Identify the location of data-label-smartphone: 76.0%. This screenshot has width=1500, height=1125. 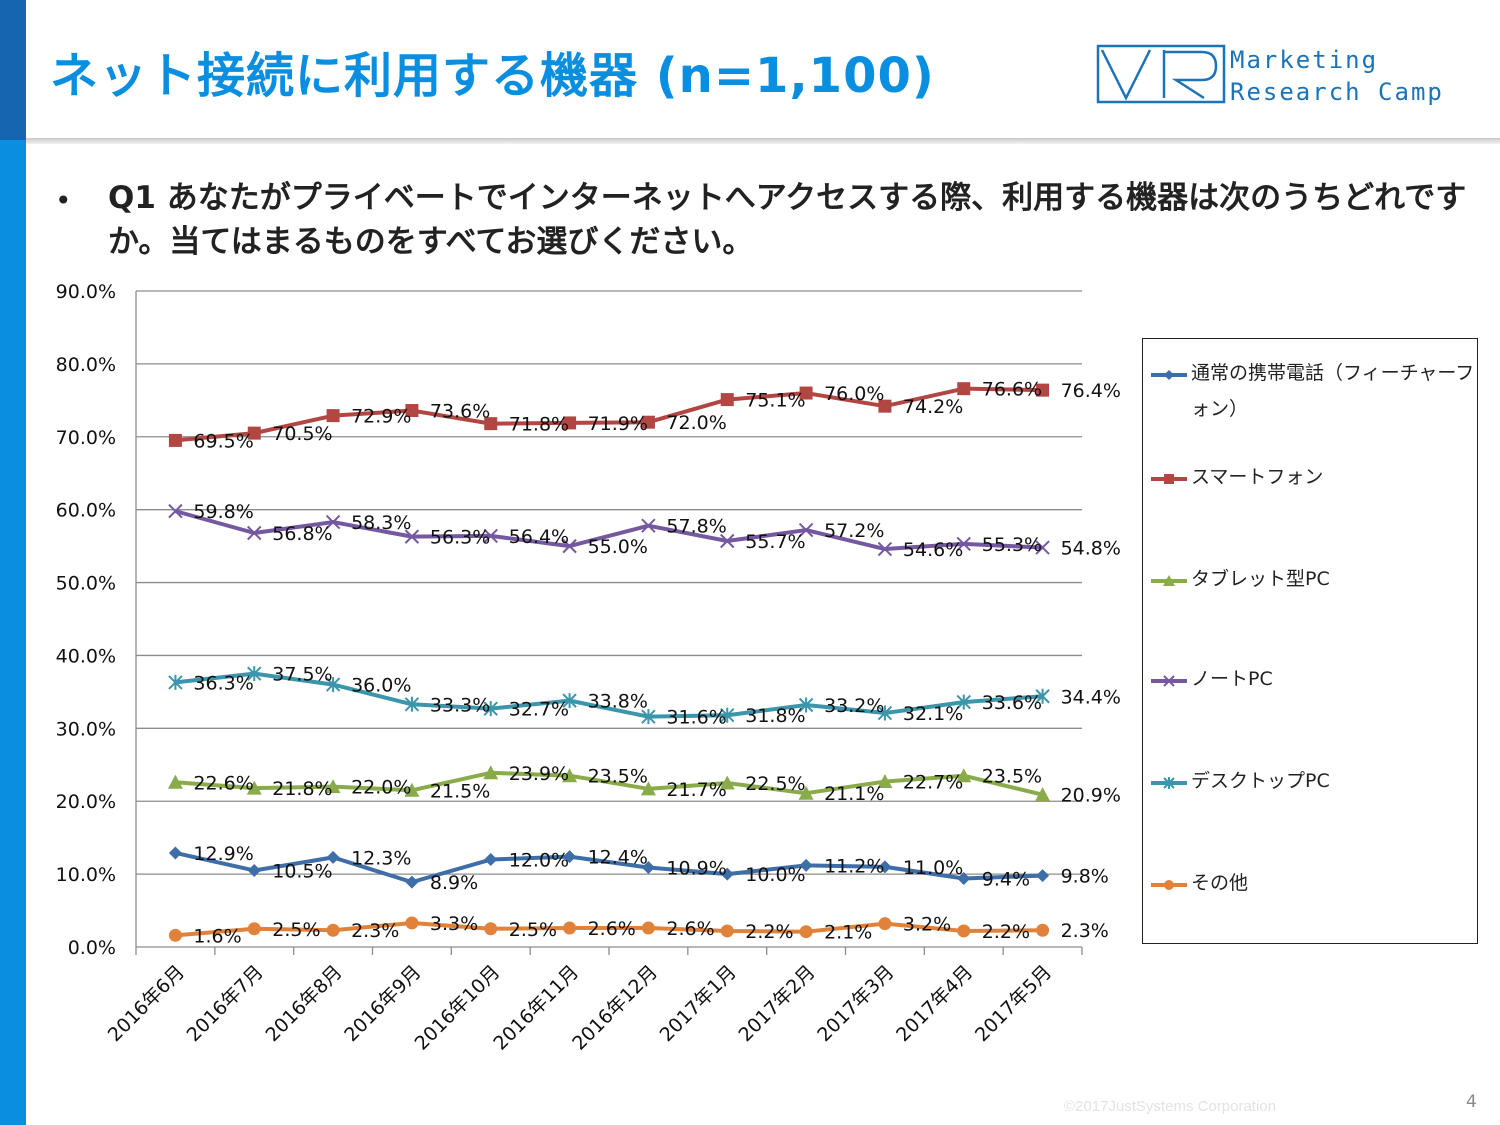
(854, 394).